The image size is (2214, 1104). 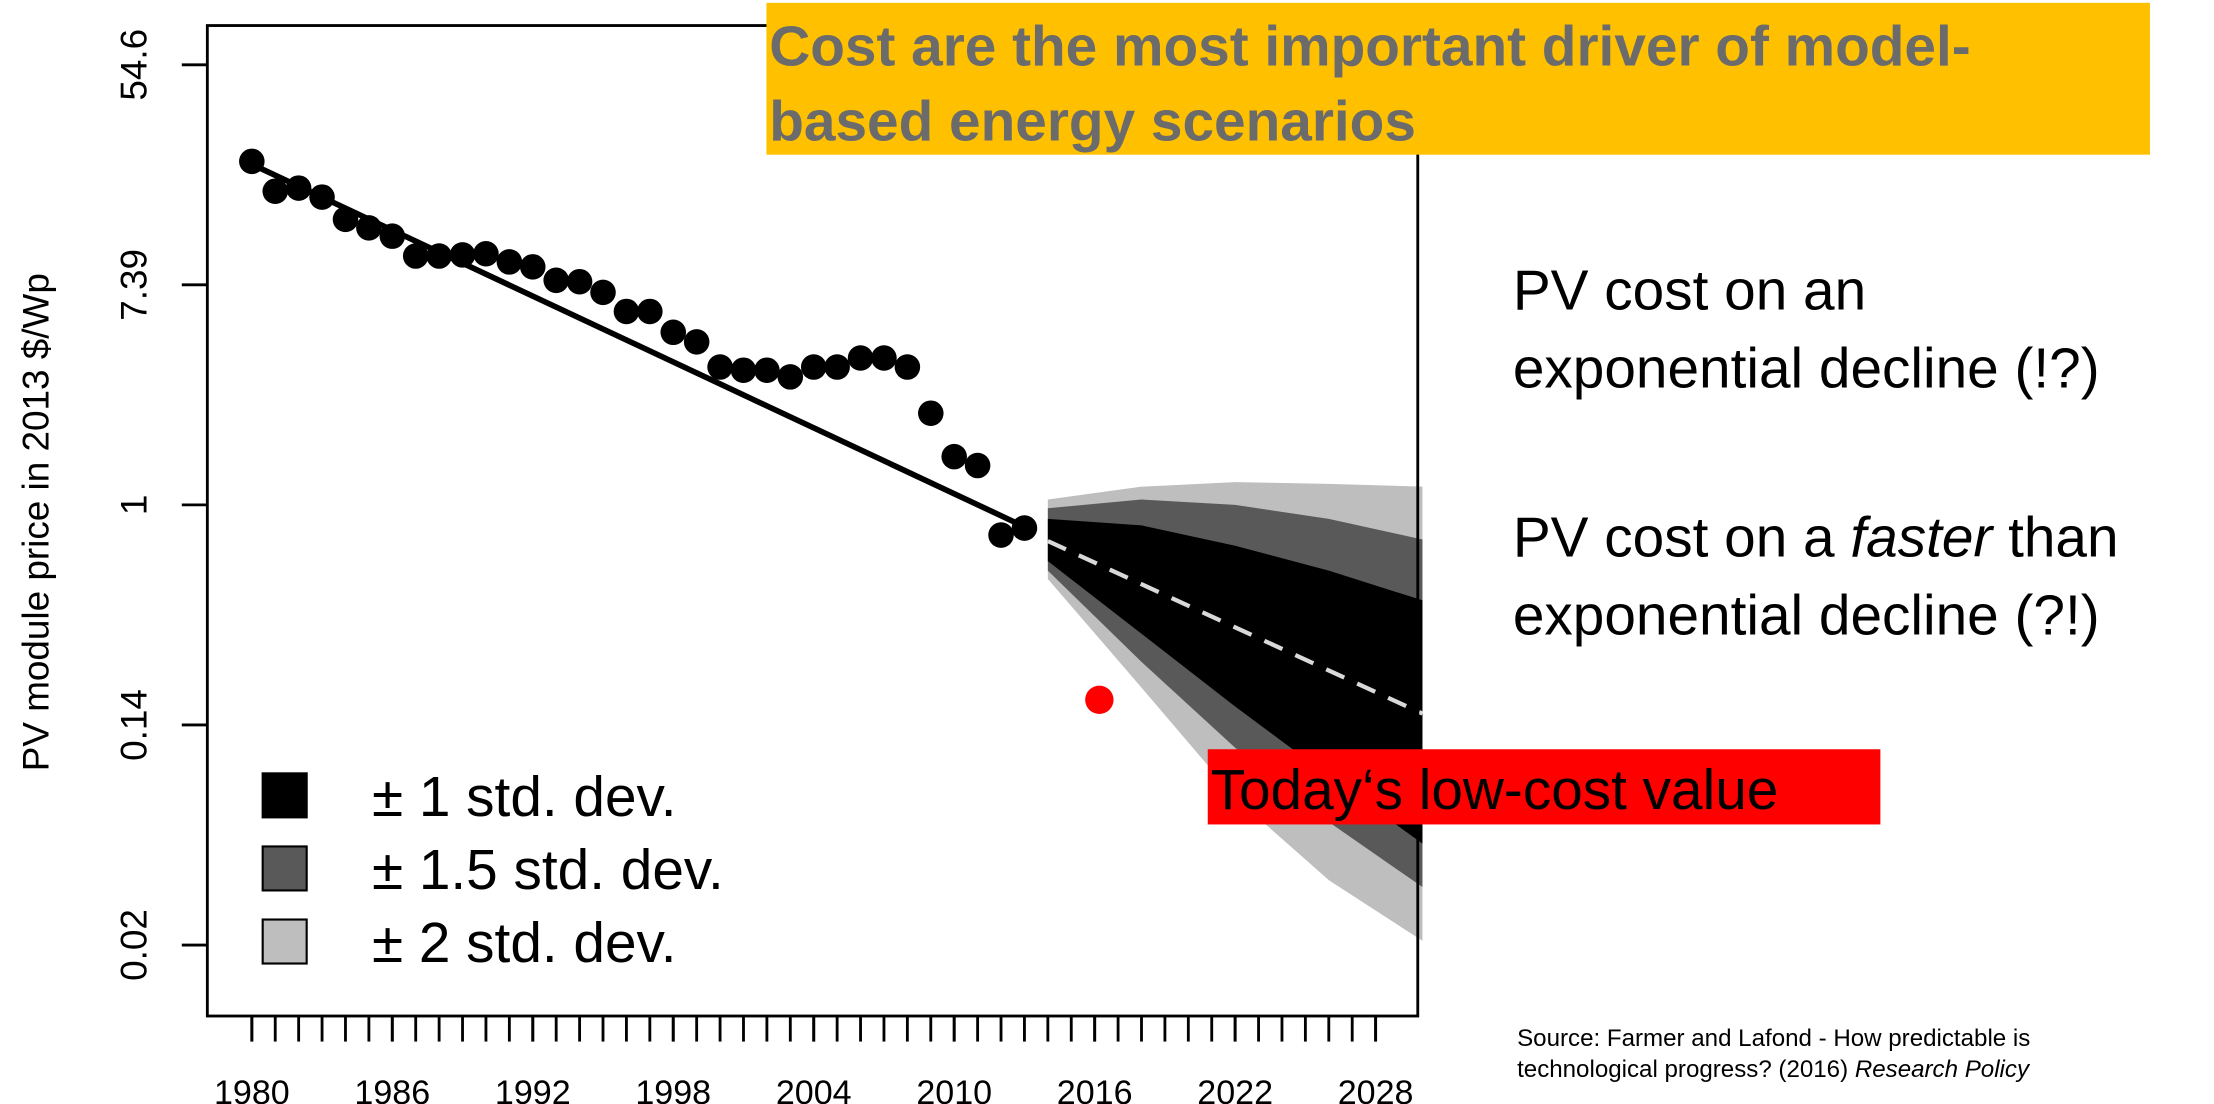 What do you see at coordinates (1099, 700) in the screenshot?
I see `highlight-point` at bounding box center [1099, 700].